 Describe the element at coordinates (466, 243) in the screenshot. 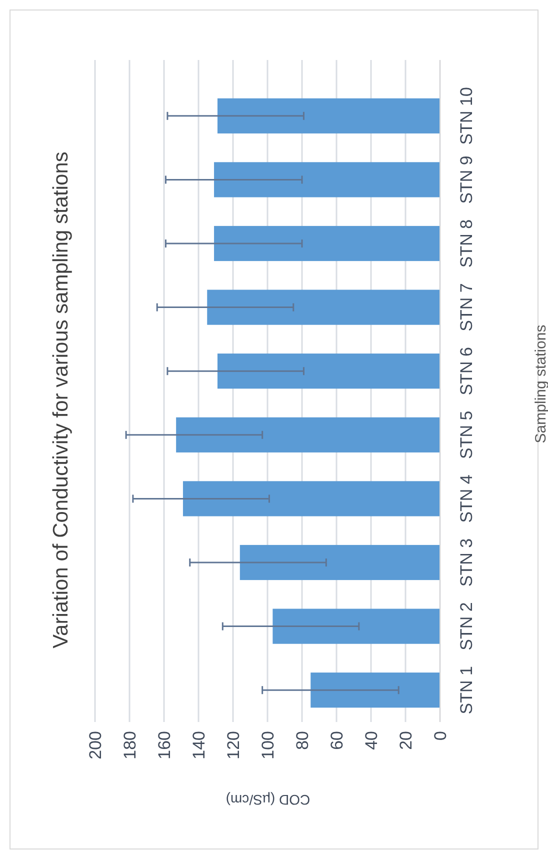

I see `y-tick-label: STN 8` at that location.